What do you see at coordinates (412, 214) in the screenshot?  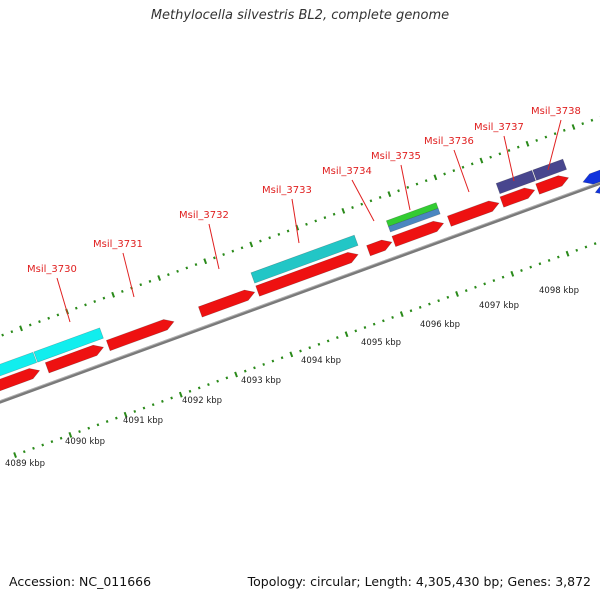 I see `green-gene-block` at bounding box center [412, 214].